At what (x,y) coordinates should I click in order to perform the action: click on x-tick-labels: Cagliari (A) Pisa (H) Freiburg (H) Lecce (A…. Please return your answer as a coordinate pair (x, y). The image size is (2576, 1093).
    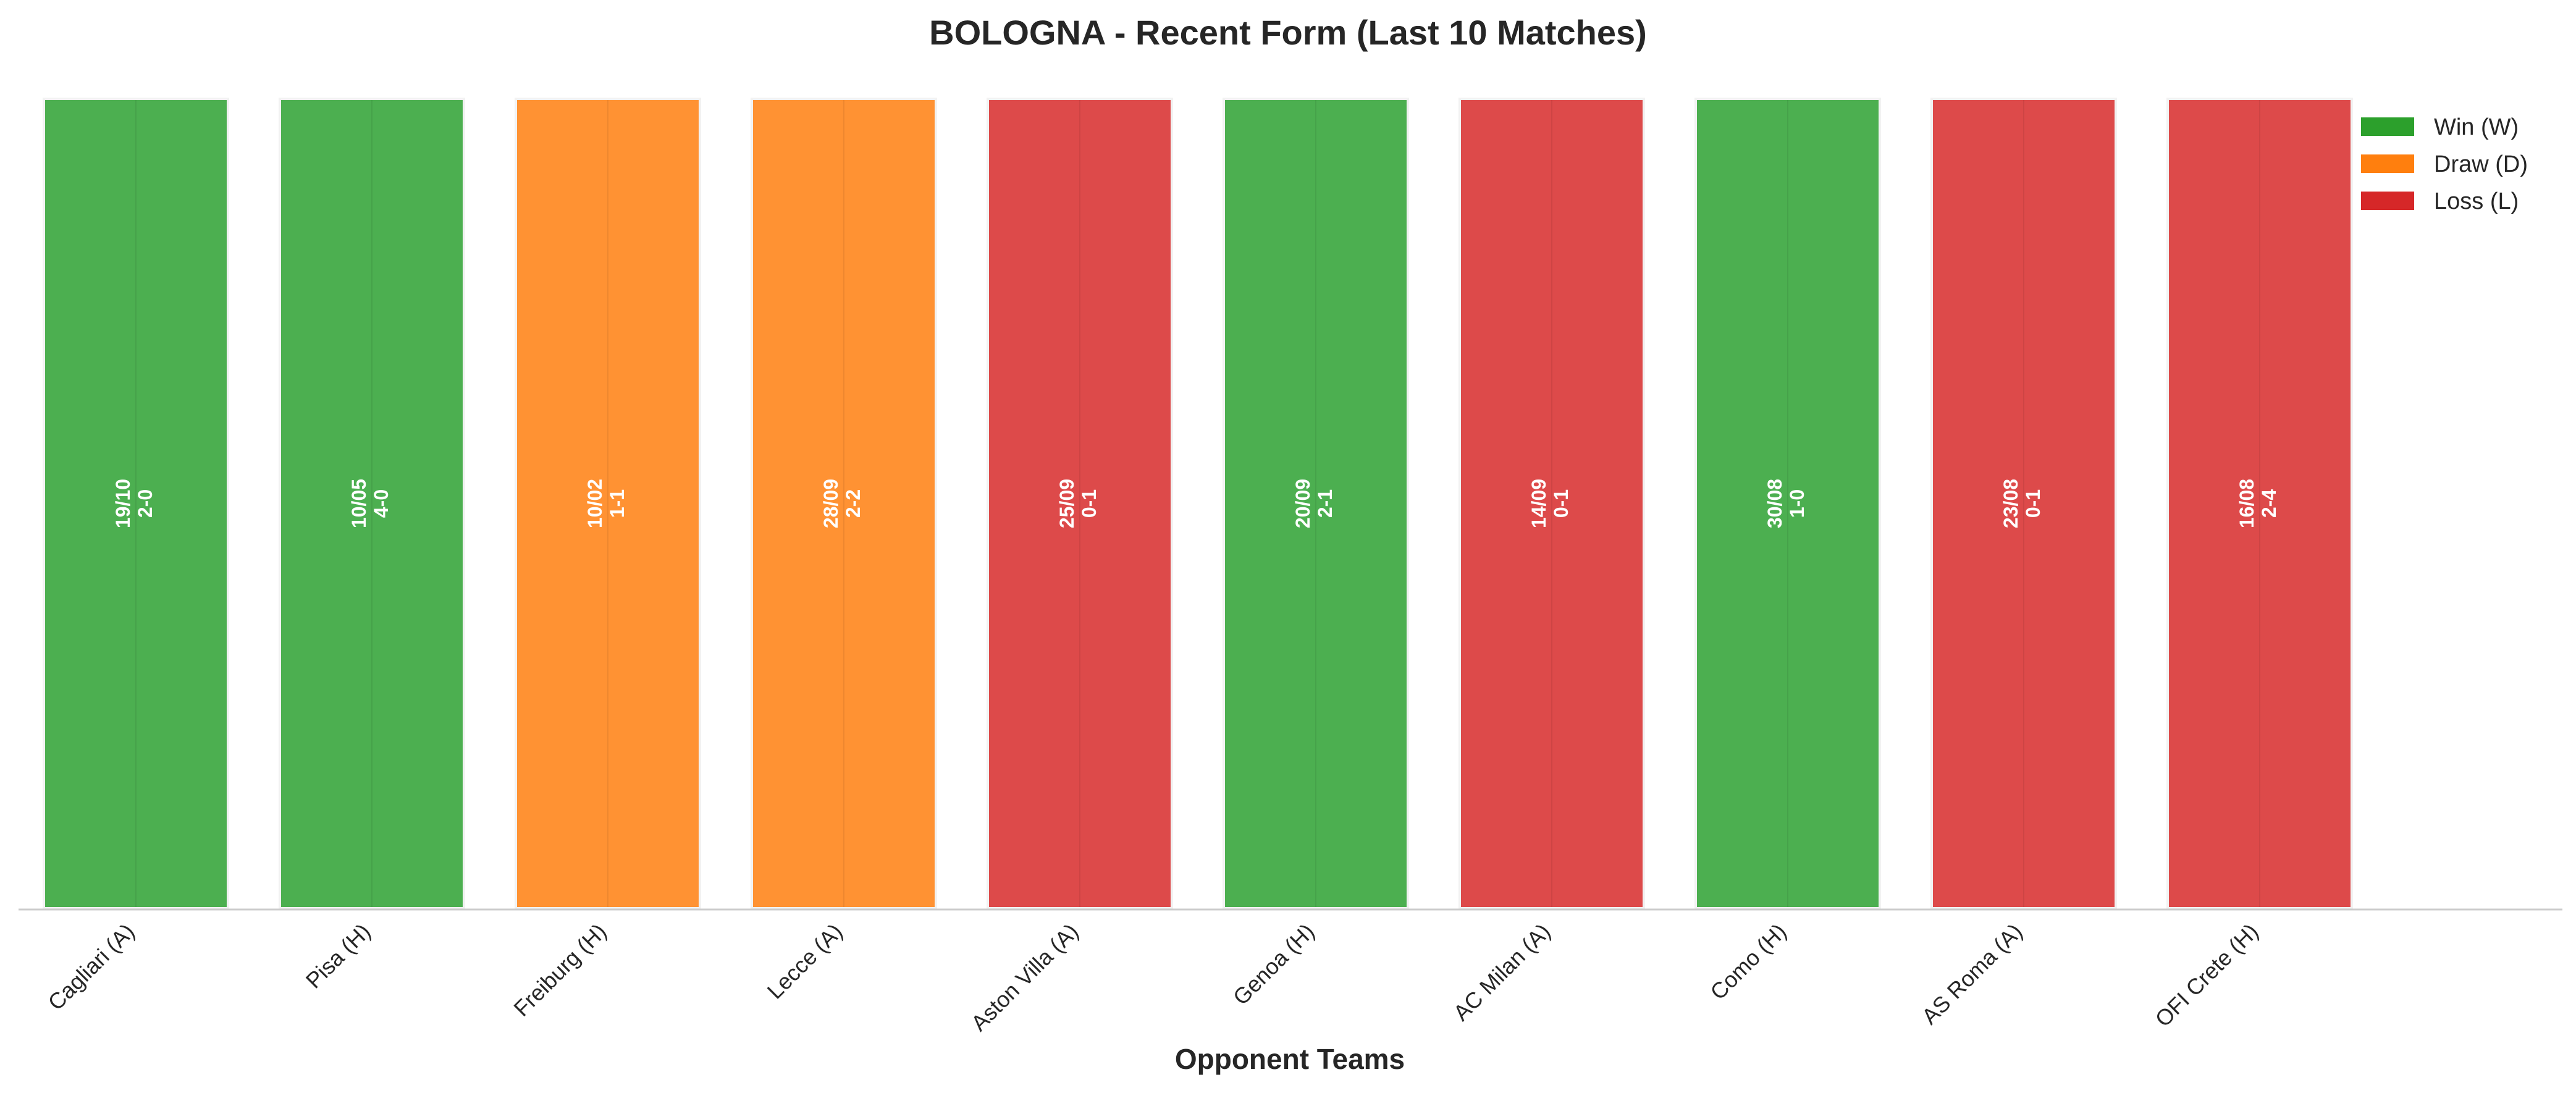
    Looking at the image, I should click on (1153, 978).